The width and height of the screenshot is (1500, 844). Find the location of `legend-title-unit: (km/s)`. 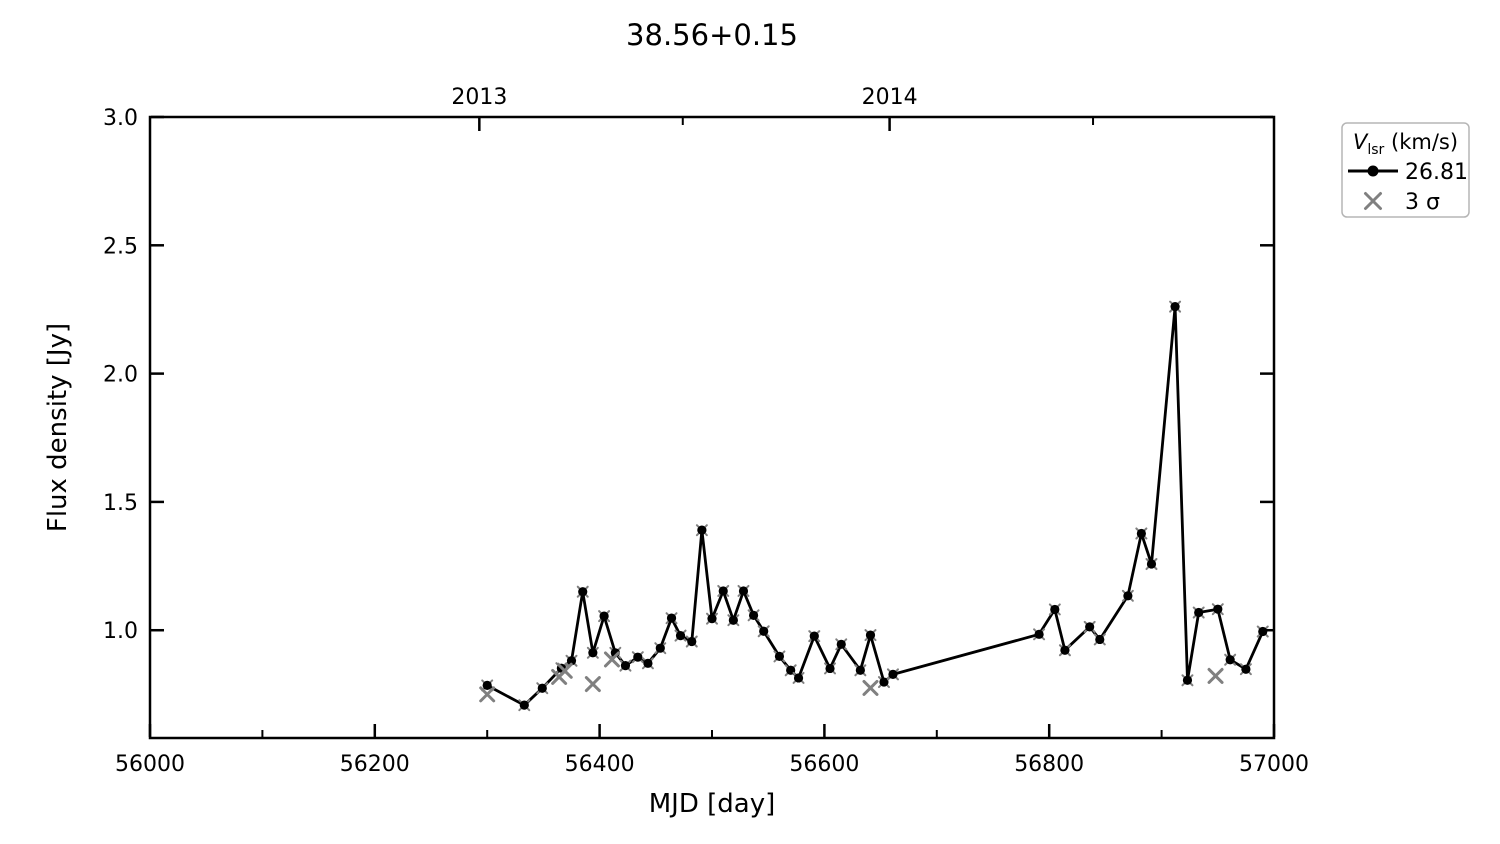

legend-title-unit: (km/s) is located at coordinates (1421, 142).